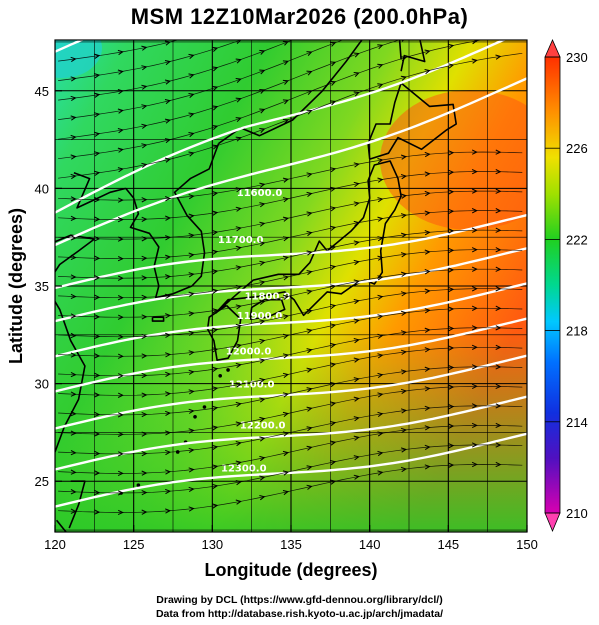 The width and height of the screenshot is (599, 625). Describe the element at coordinates (55, 544) in the screenshot. I see `x-tick-label: 120` at that location.